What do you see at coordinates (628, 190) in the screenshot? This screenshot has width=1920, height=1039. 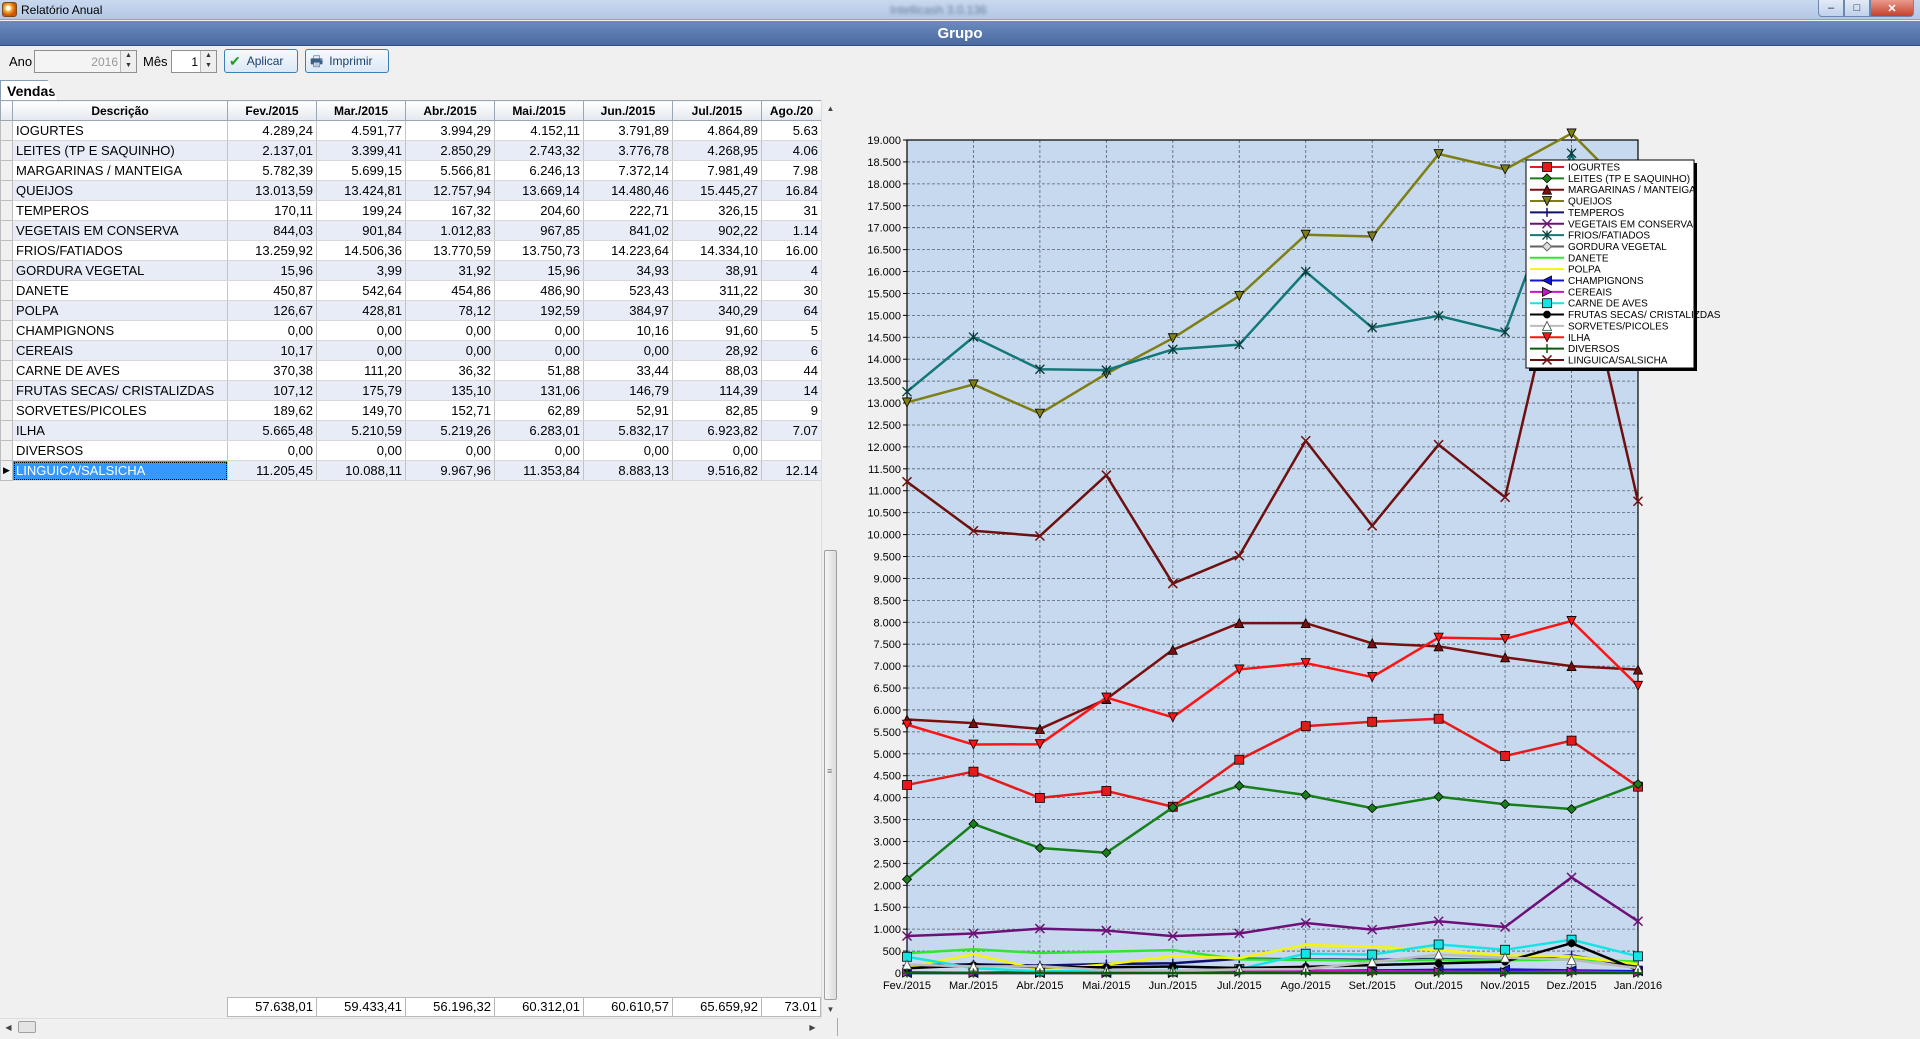 I see `row-value: 14.480,46` at bounding box center [628, 190].